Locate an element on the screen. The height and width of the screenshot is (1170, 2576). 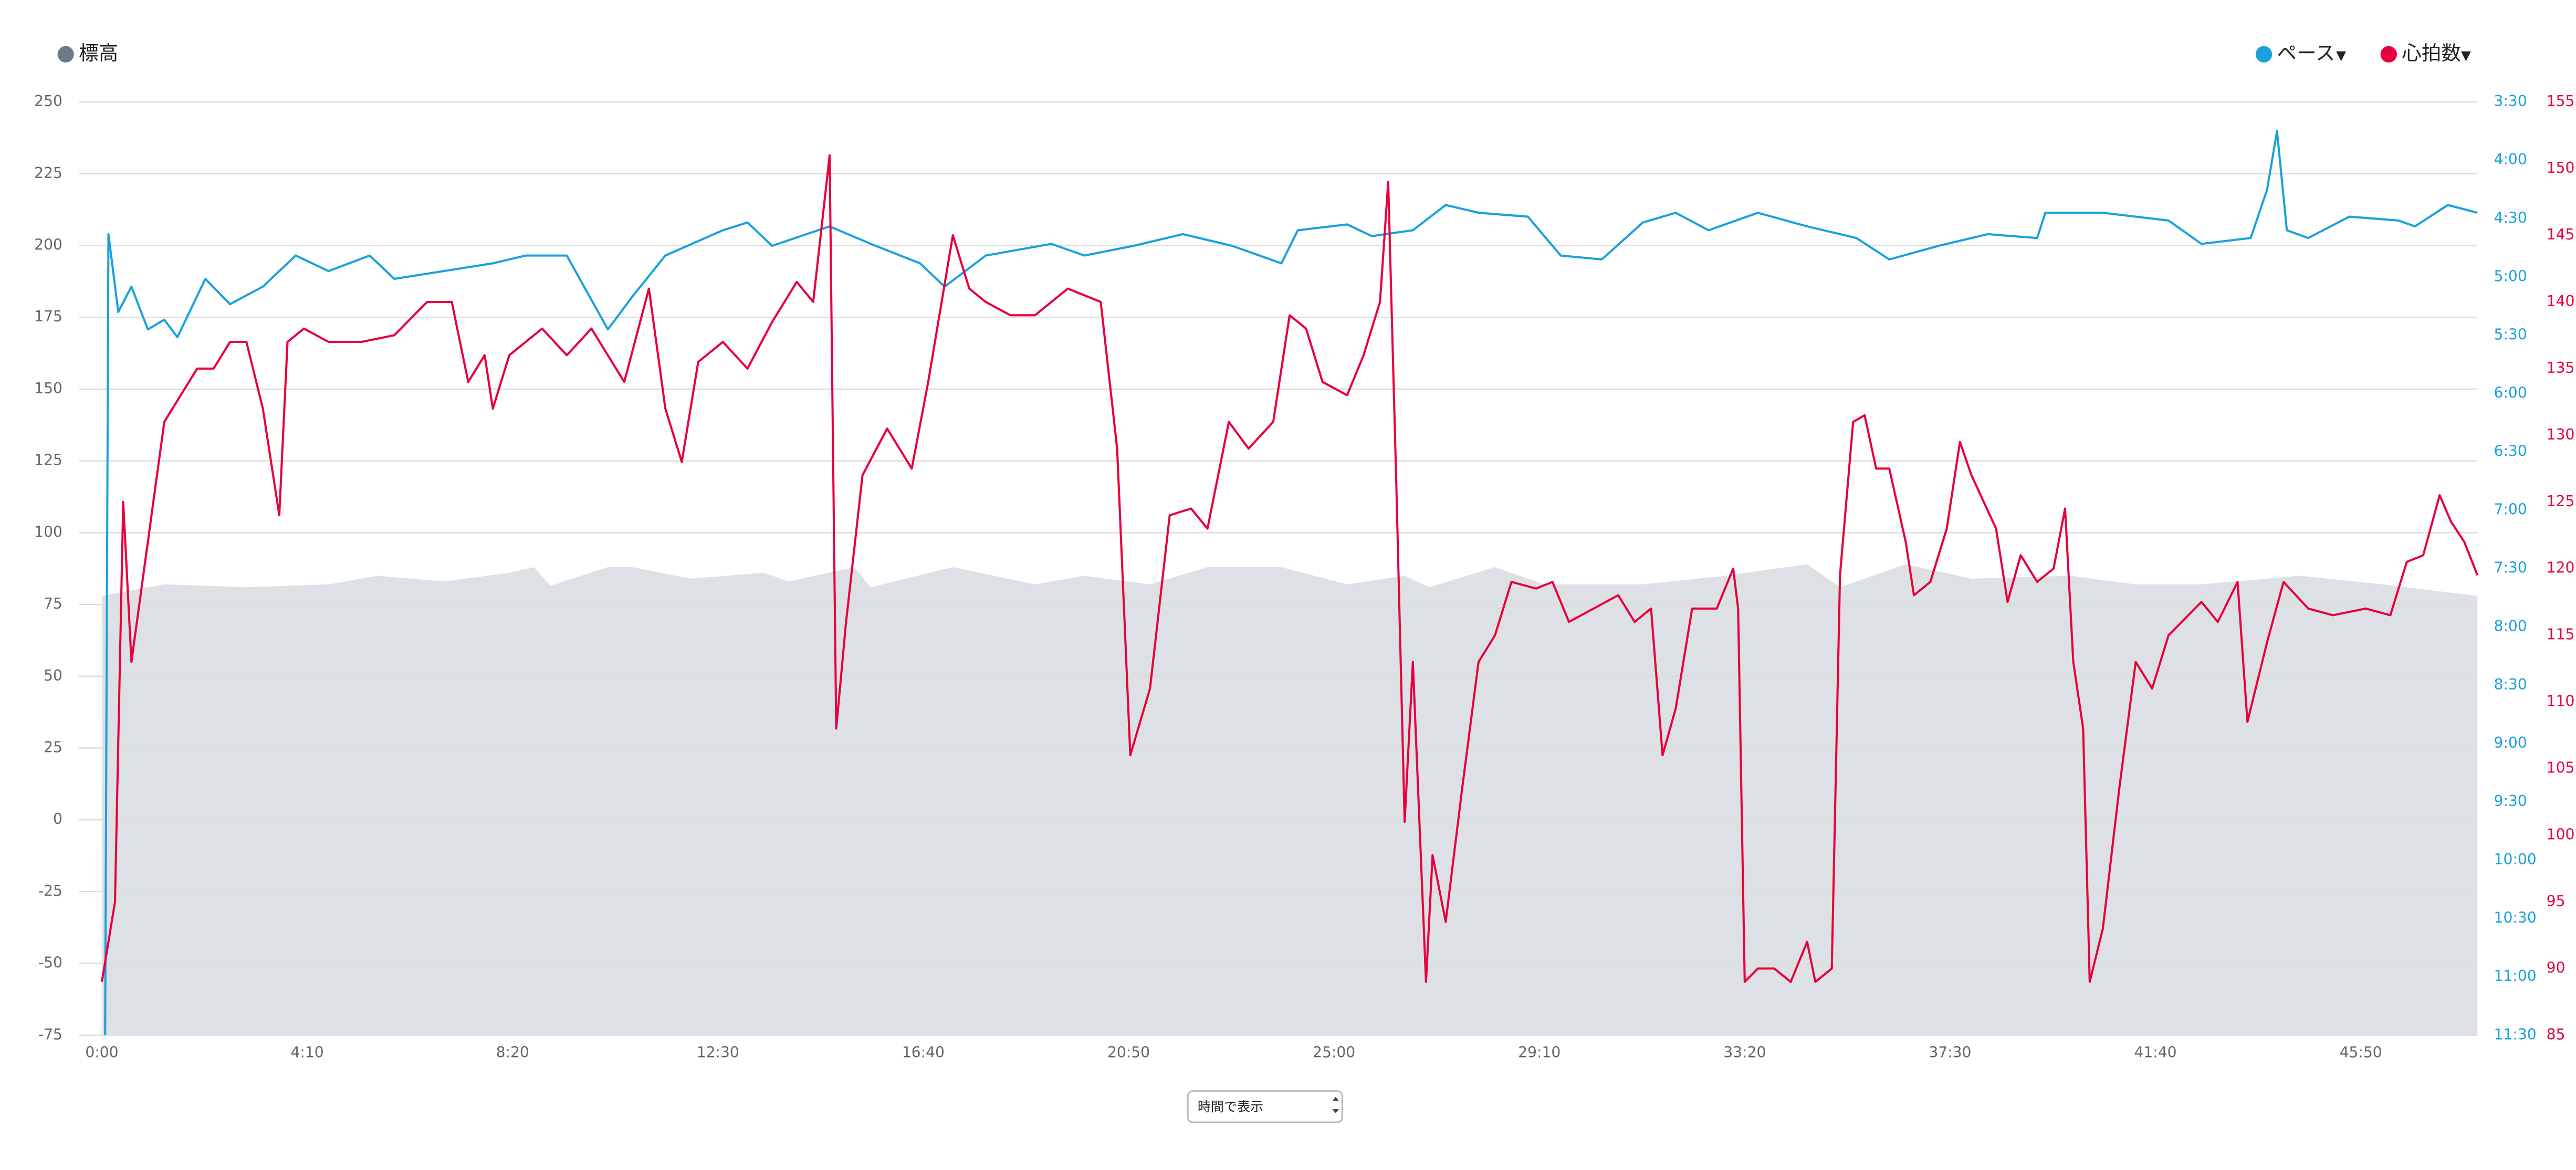
x-tick-label: 4:10 is located at coordinates (307, 1052).